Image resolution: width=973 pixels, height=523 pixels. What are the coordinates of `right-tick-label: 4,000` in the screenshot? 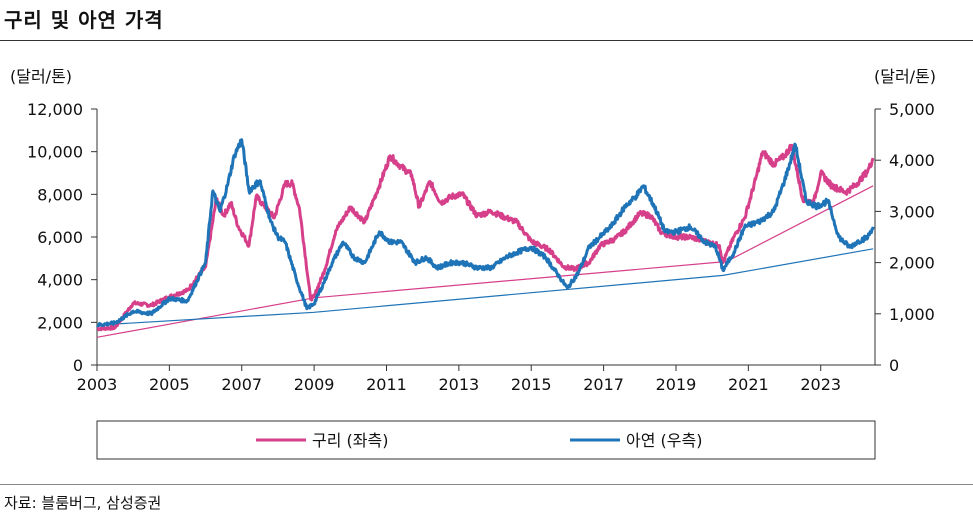 It's located at (912, 160).